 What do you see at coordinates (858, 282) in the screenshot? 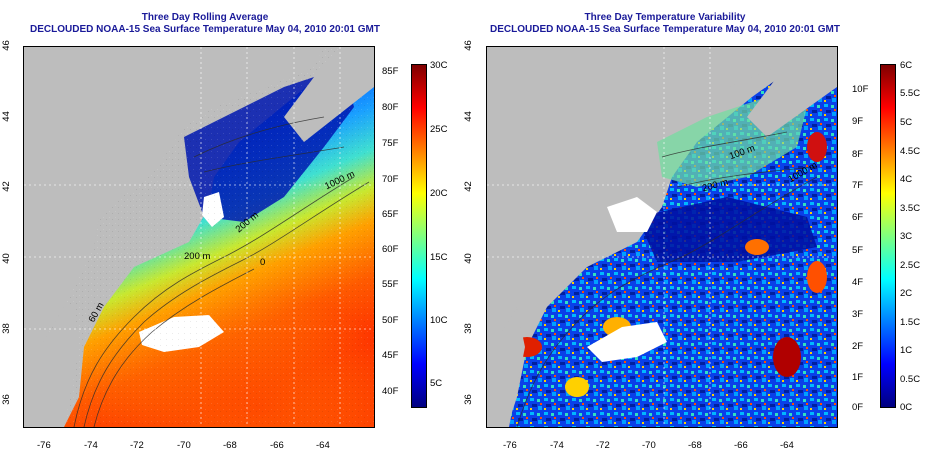
I see `colorbar-f-label: 4F` at bounding box center [858, 282].